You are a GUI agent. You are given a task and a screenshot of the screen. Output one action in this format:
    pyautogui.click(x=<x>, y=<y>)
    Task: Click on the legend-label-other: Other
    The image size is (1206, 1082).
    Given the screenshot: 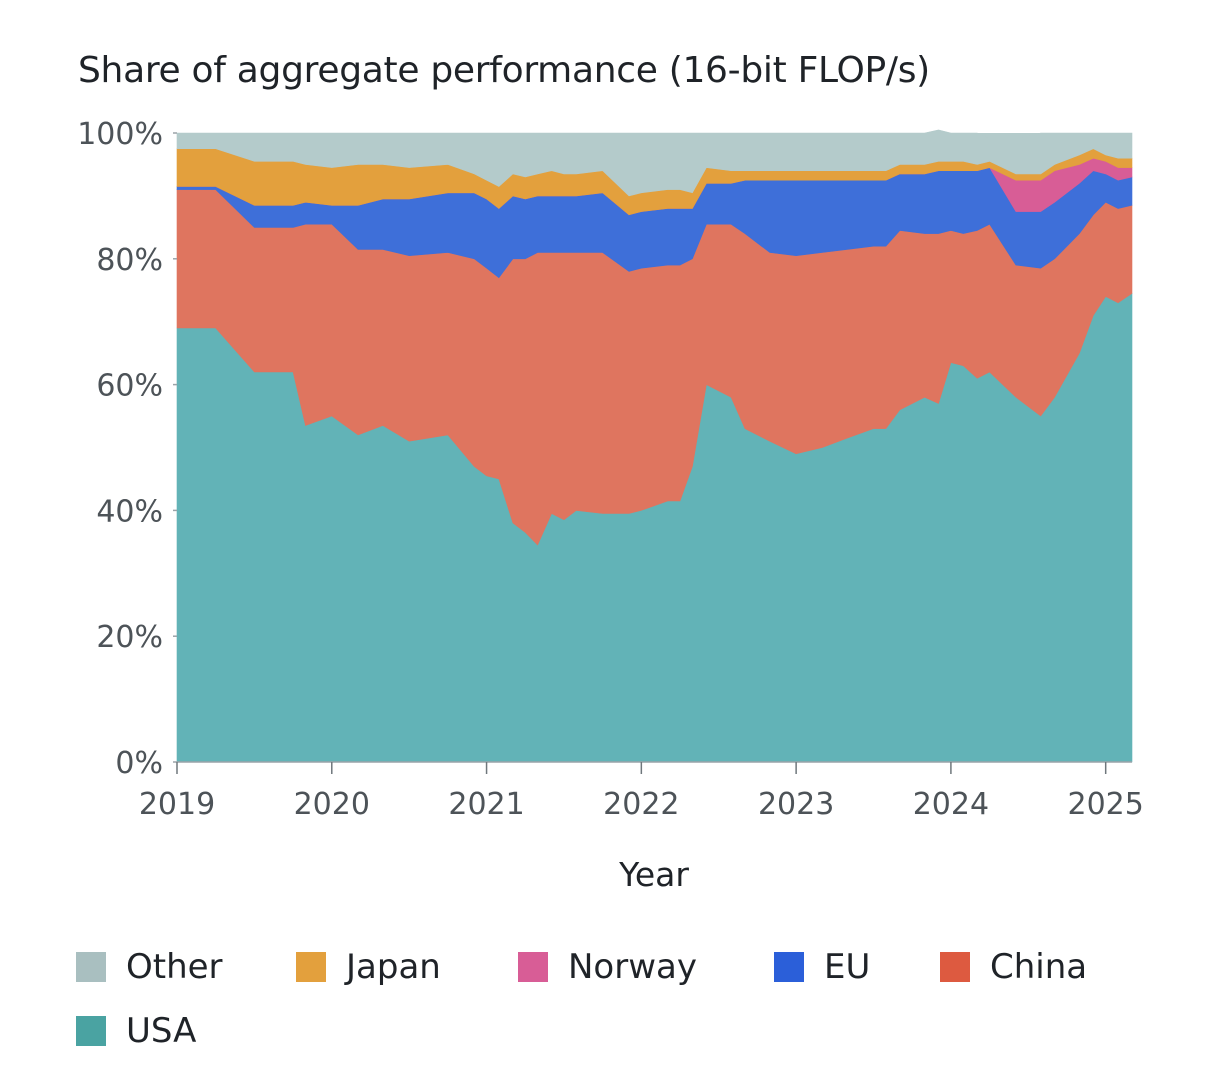 What is the action you would take?
    pyautogui.click(x=174, y=967)
    